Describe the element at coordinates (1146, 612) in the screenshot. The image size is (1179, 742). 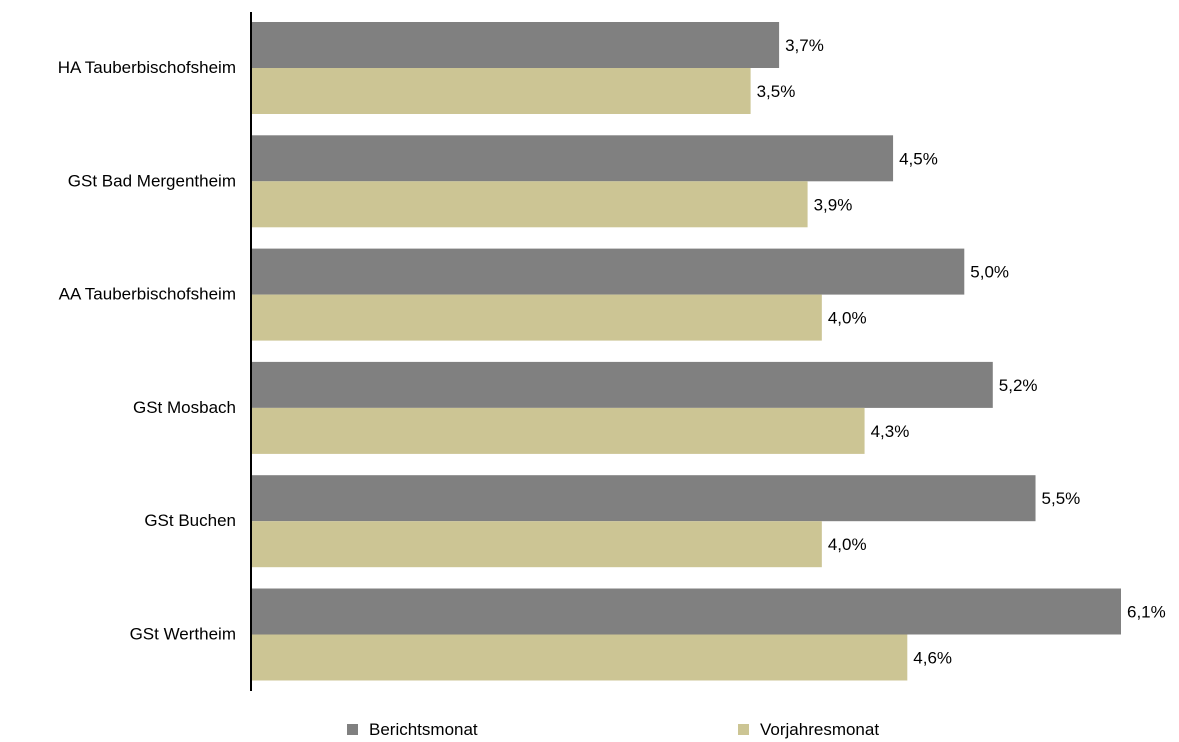
I see `data-label: 6,1%` at that location.